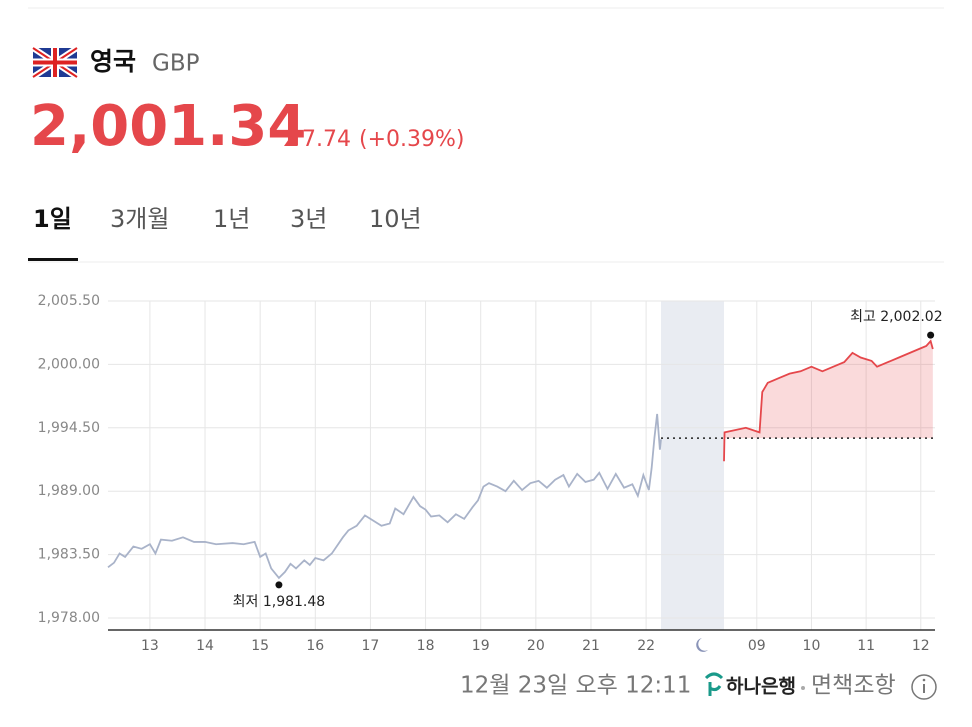 The image size is (972, 727). Describe the element at coordinates (326, 139) in the screenshot. I see `change: 7.74` at that location.